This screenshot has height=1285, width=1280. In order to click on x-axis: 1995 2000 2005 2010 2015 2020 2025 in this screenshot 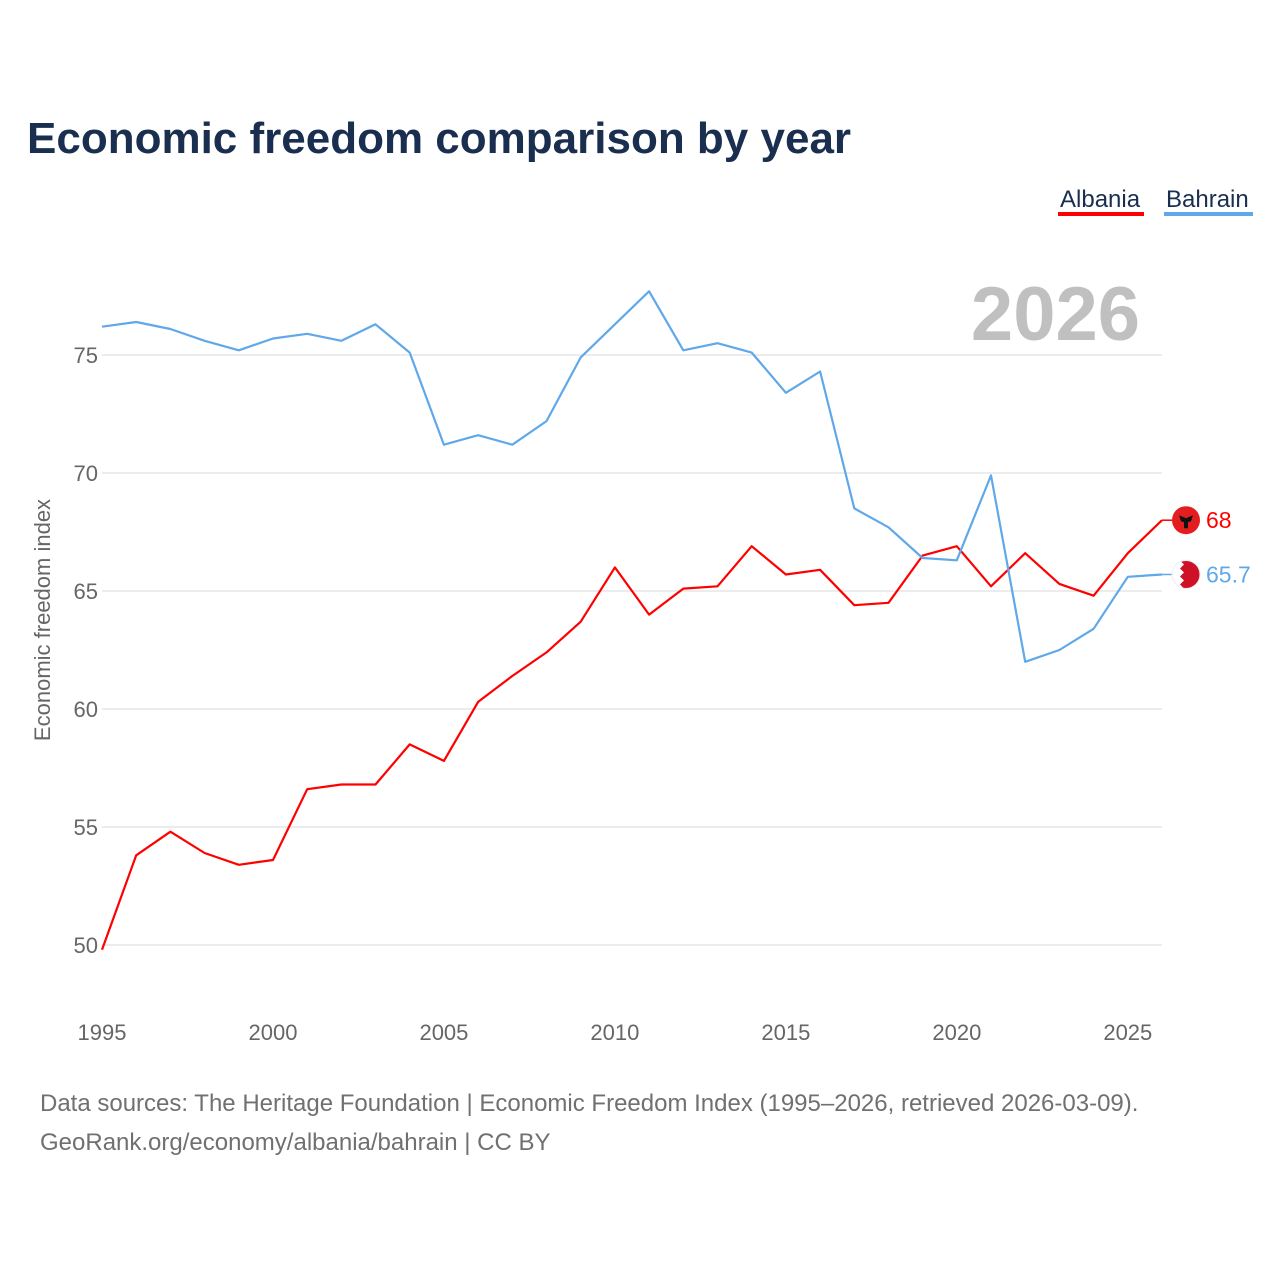, I will do `click(615, 1032)`.